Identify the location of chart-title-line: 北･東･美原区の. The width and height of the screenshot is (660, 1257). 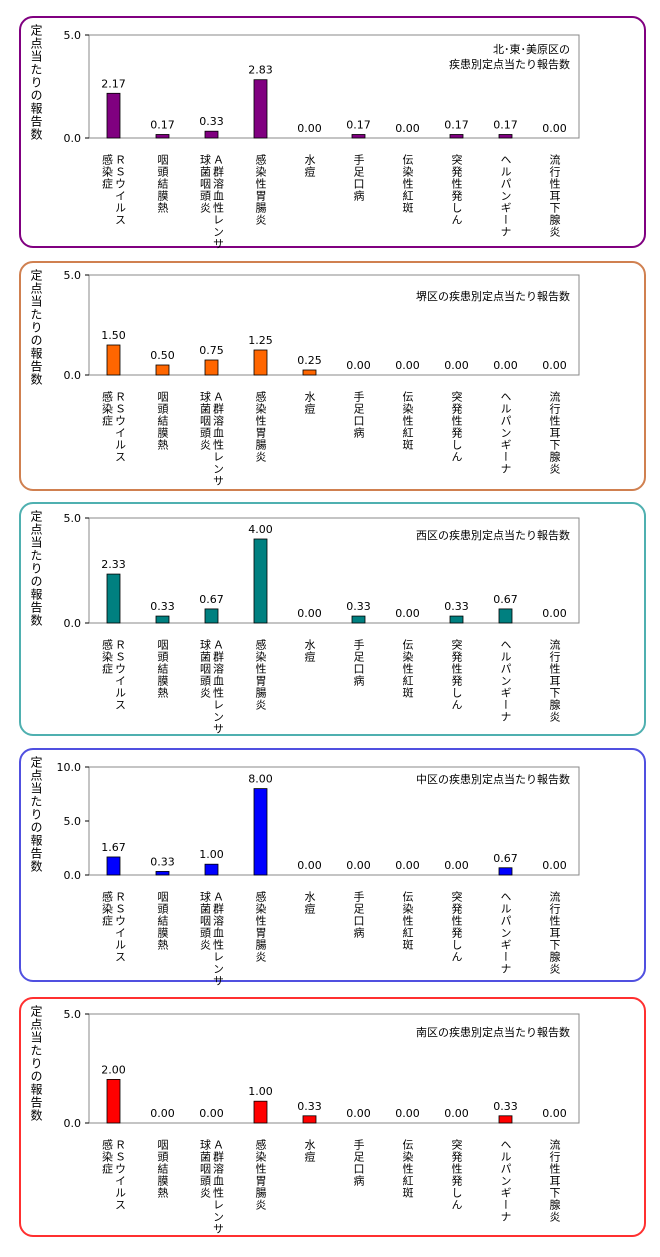
(531, 49).